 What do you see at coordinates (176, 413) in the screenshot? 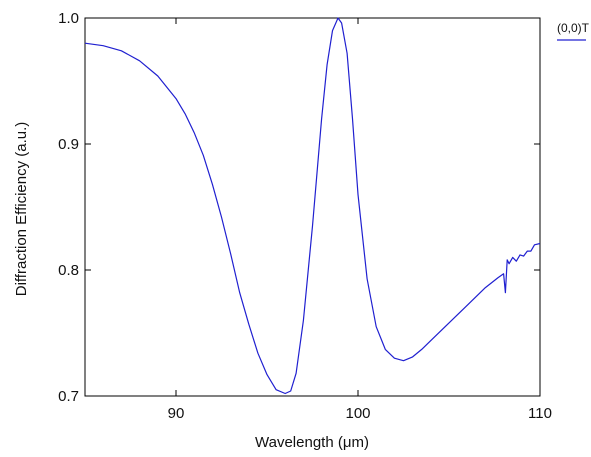
I see `x-tick-label: 90` at bounding box center [176, 413].